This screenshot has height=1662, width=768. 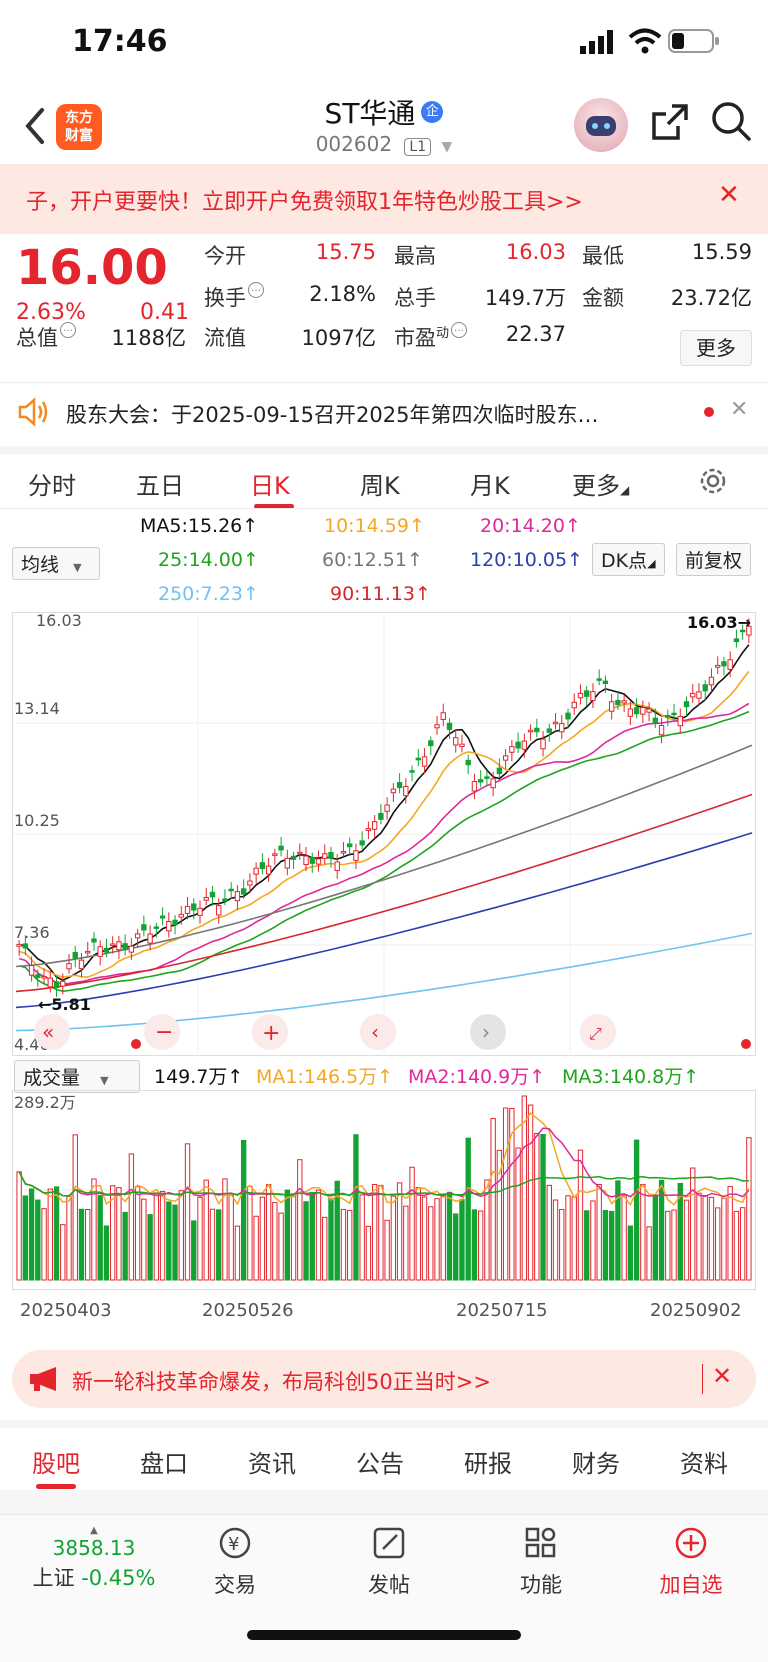 What do you see at coordinates (56, 1464) in the screenshot?
I see `tab-guba: 股吧` at bounding box center [56, 1464].